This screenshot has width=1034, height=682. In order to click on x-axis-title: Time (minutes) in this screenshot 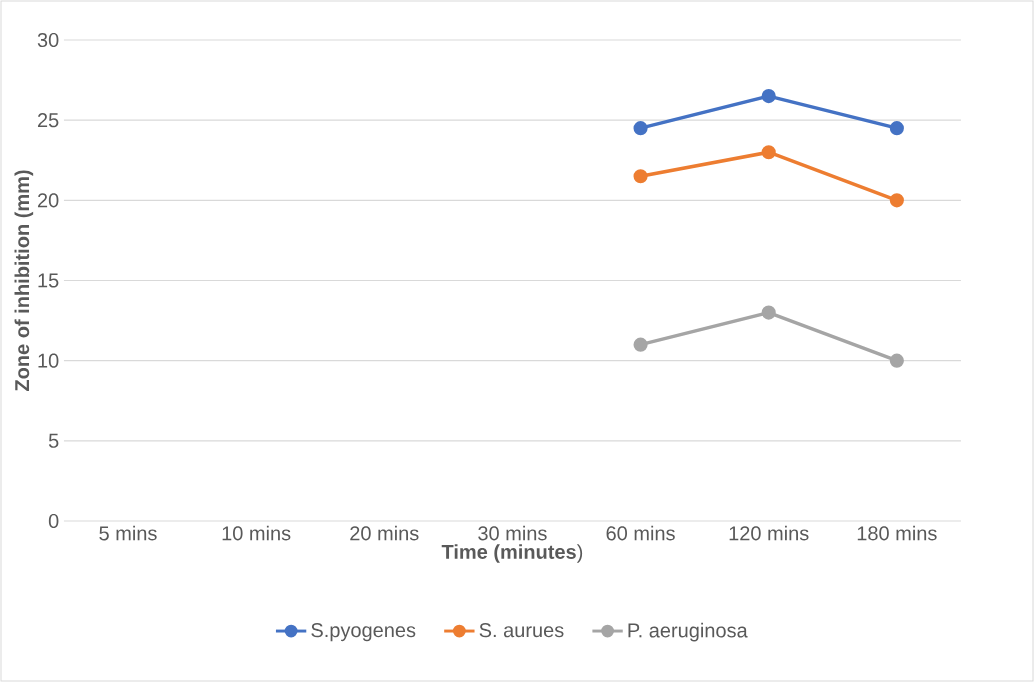, I will do `click(512, 553)`.